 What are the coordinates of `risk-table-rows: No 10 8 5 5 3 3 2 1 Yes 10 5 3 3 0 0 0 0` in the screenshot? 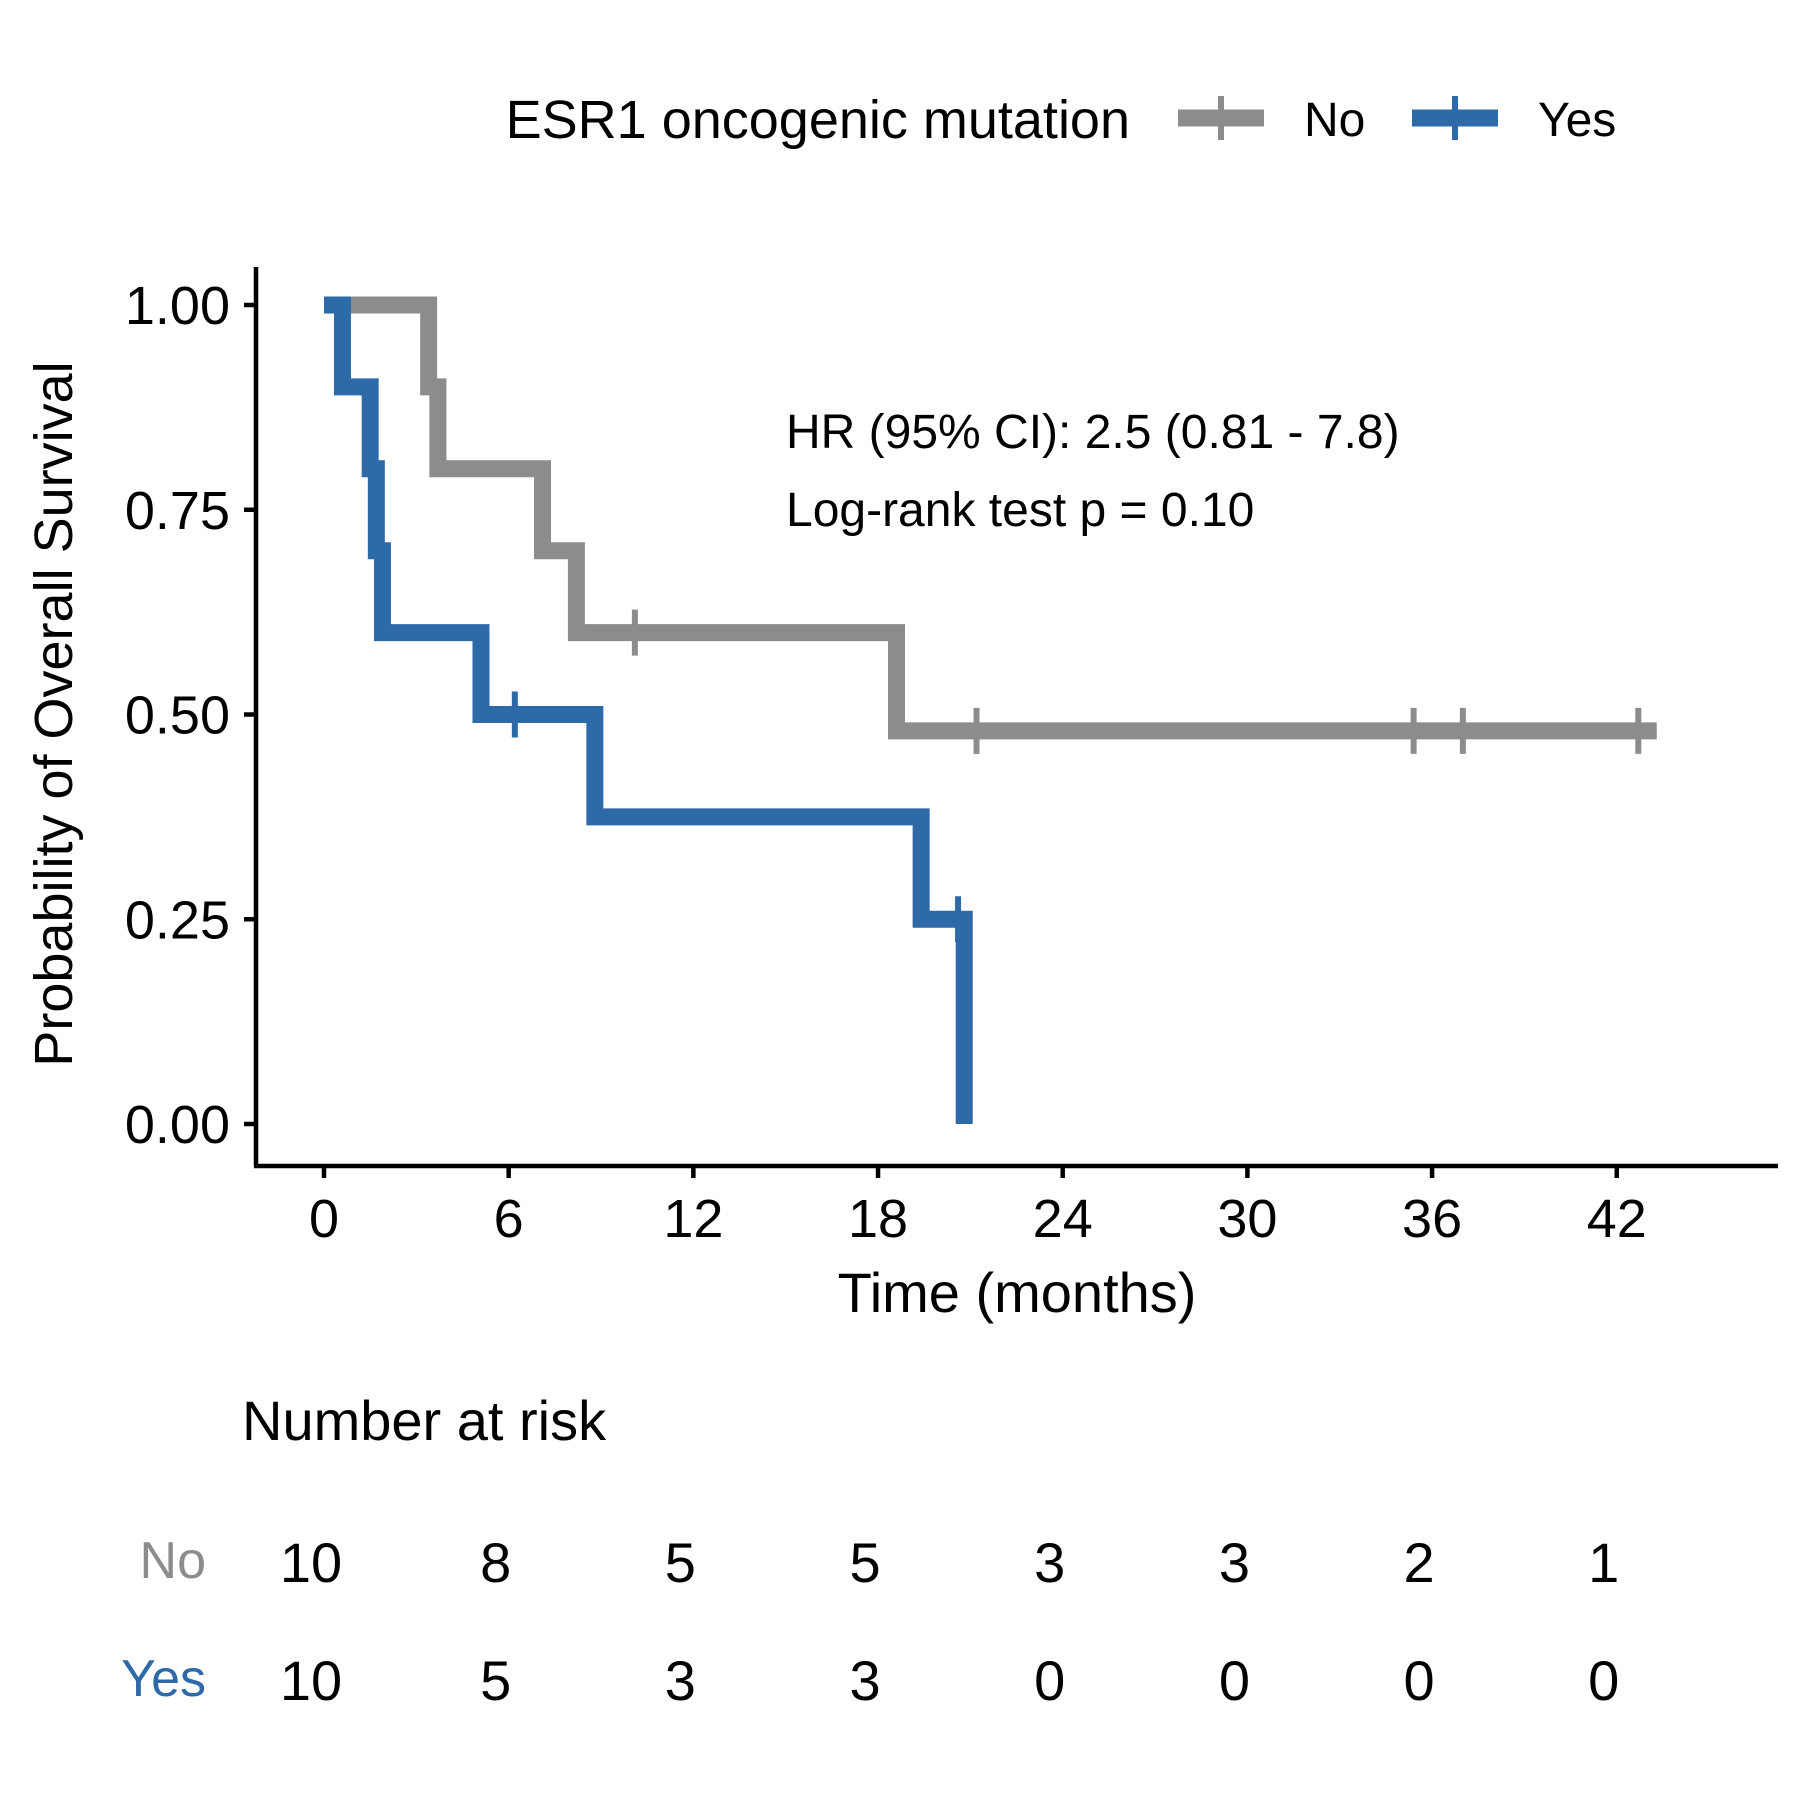 It's located at (870, 1621).